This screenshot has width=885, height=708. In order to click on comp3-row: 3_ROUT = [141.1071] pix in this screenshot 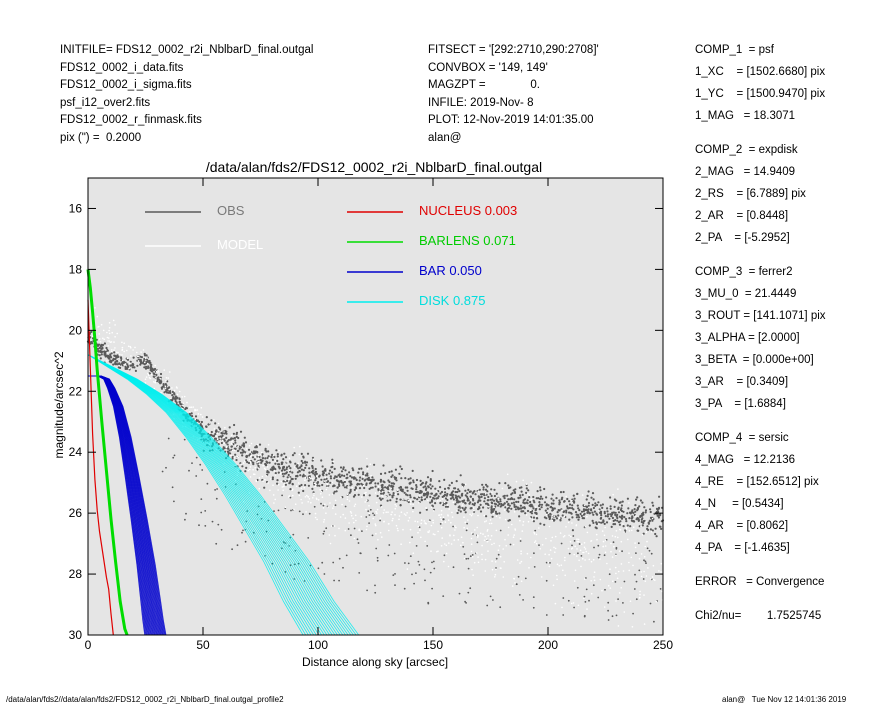, I will do `click(760, 316)`.